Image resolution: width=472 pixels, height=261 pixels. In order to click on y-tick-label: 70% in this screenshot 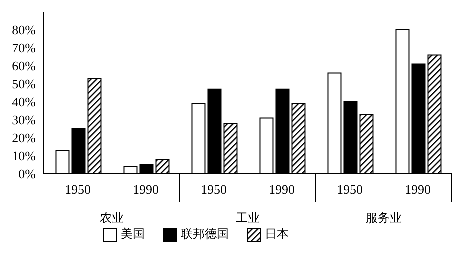, I will do `click(24, 48)`.